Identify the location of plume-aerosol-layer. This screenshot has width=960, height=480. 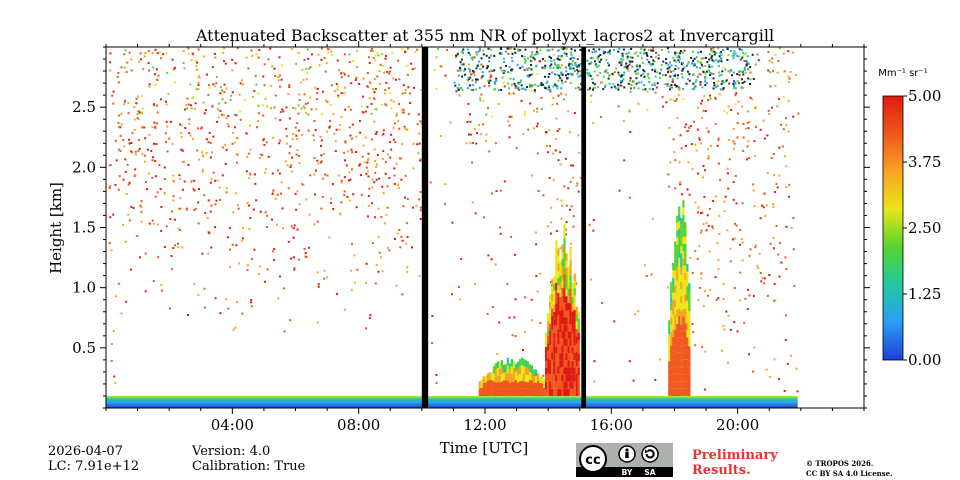
(679, 298).